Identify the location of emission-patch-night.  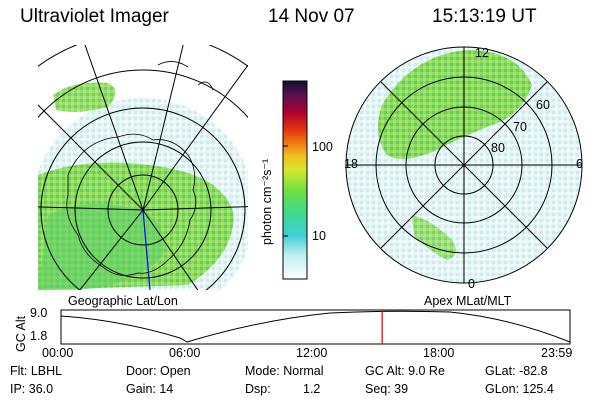
(434, 237).